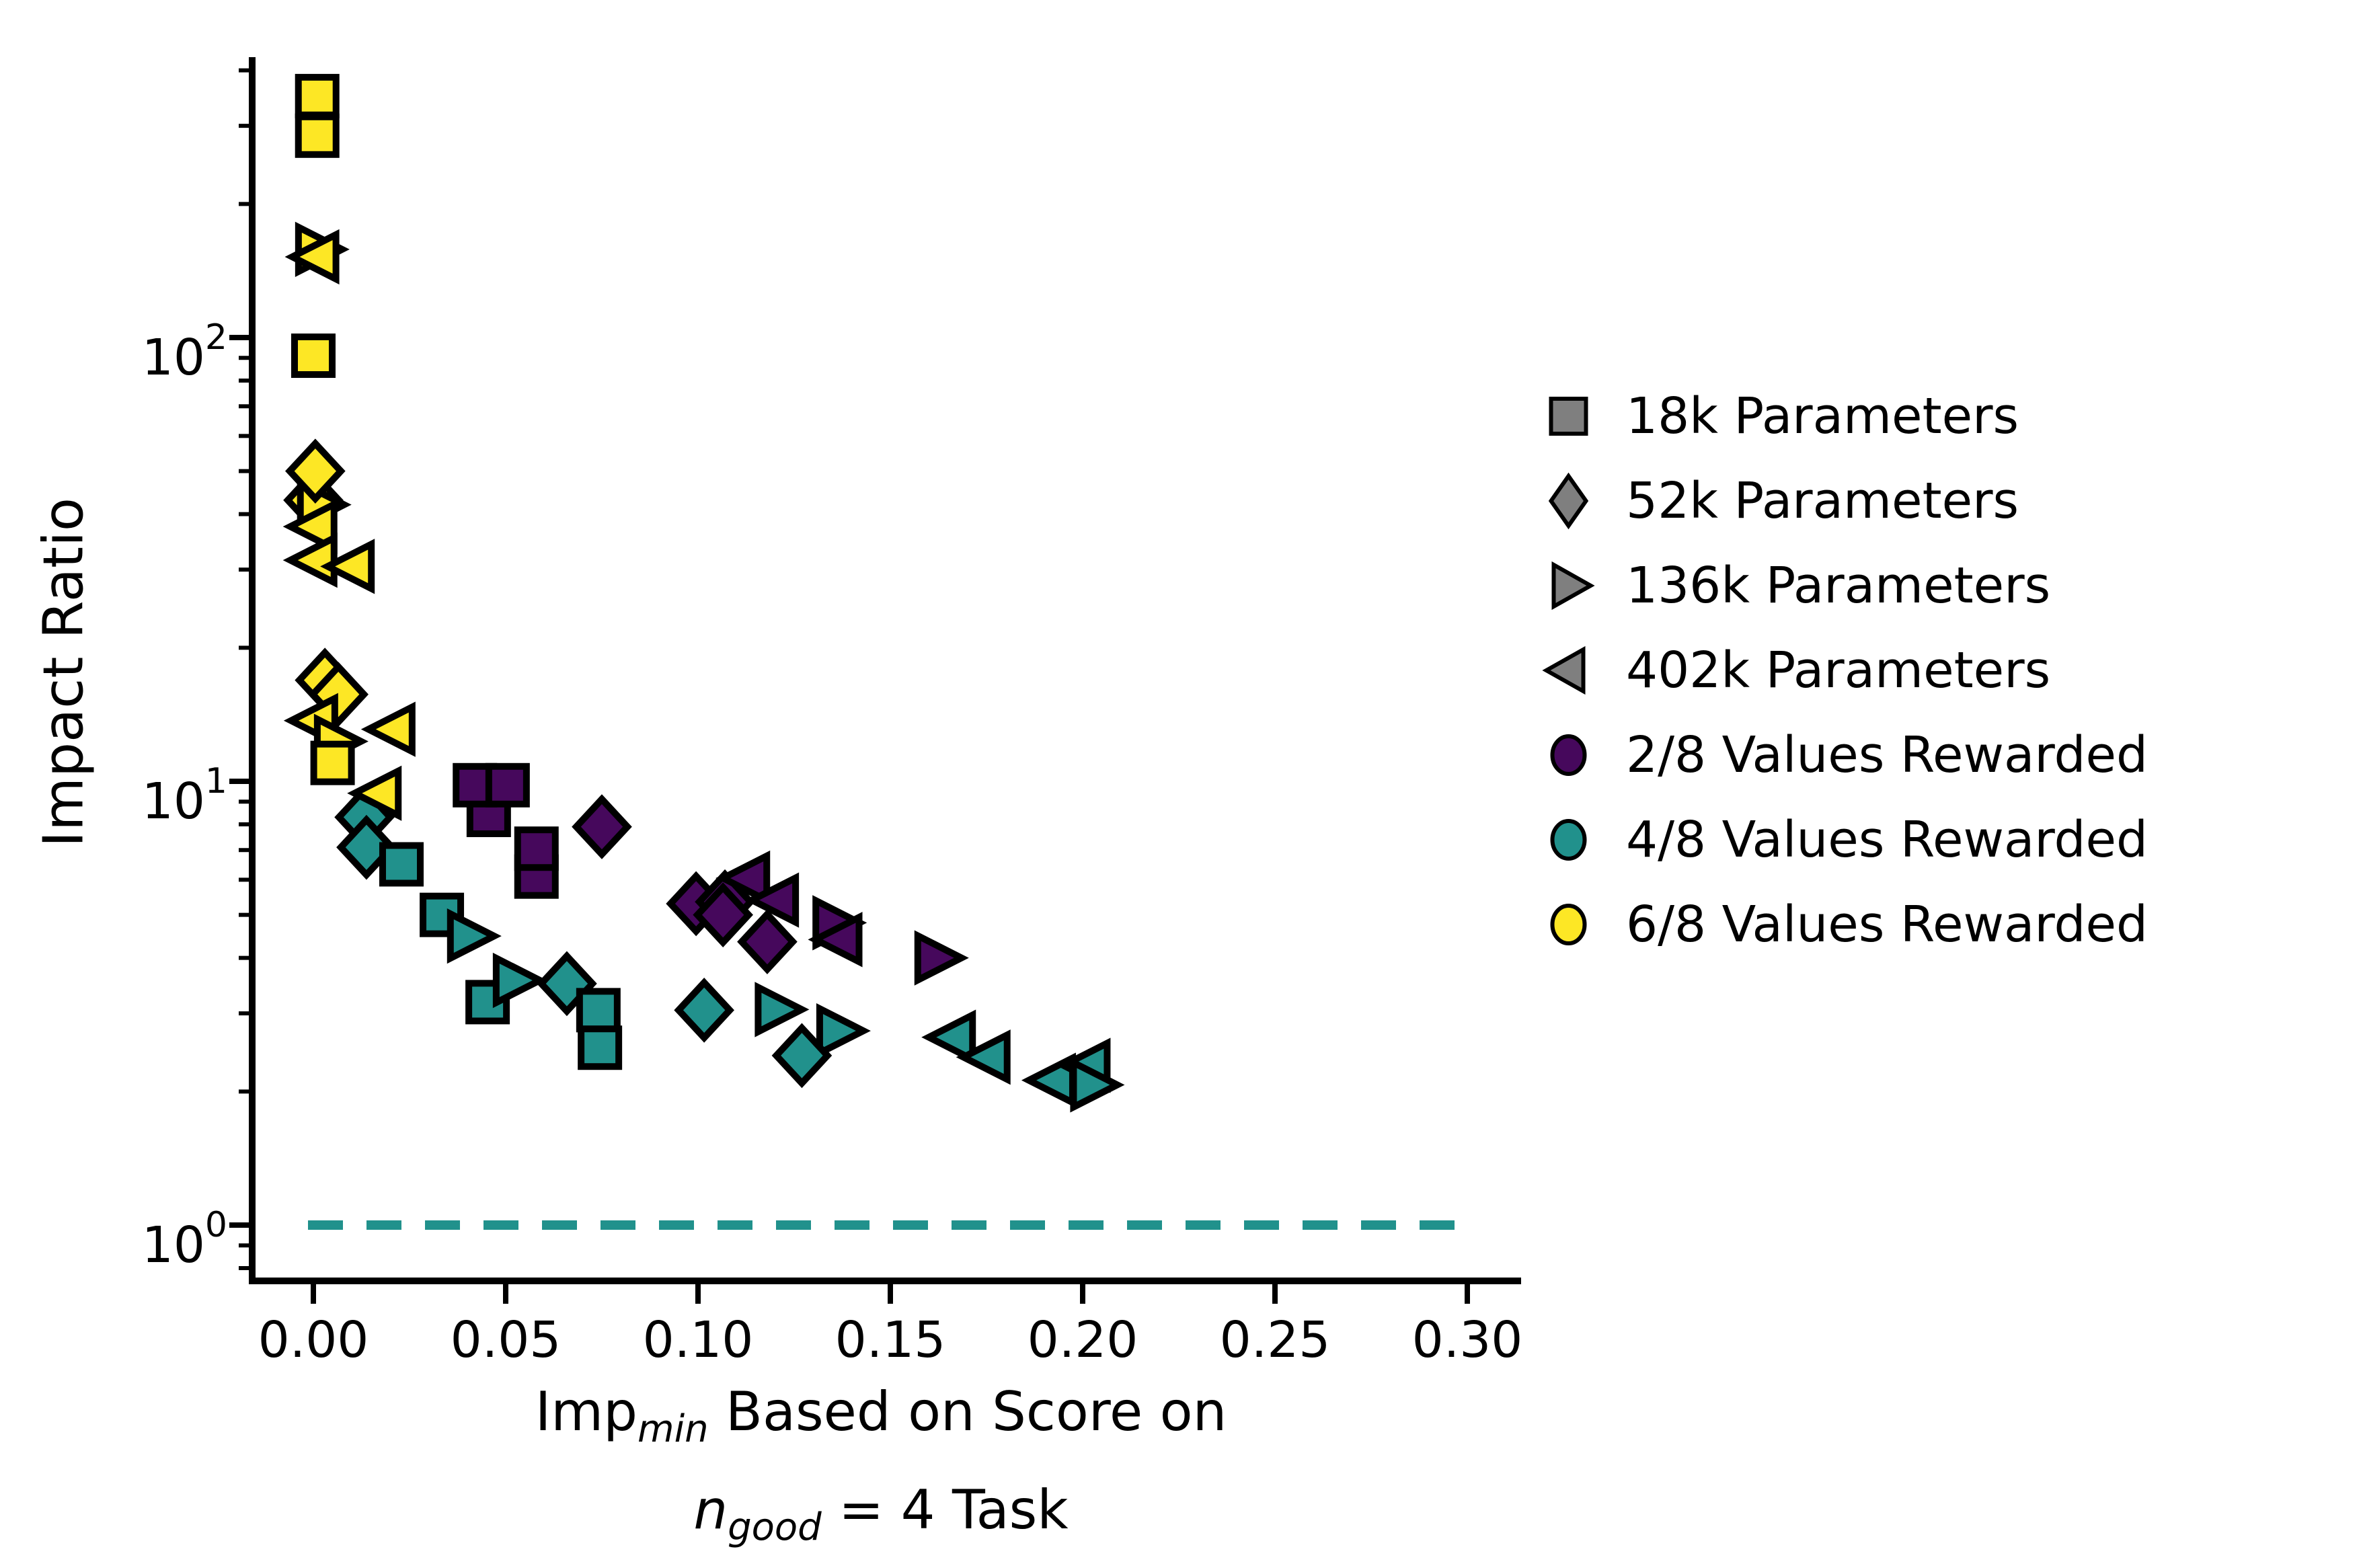 The height and width of the screenshot is (1568, 2361). I want to click on x-tick-label: 0.25, so click(1275, 1340).